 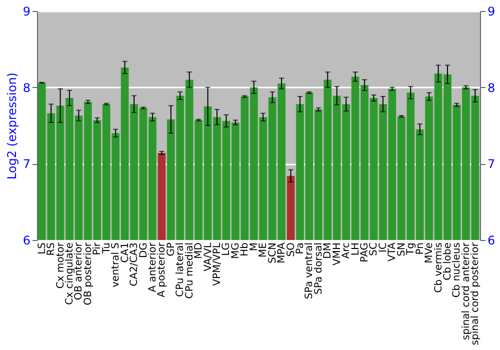 I want to click on x-tick-label: Hb, so click(x=245, y=249).